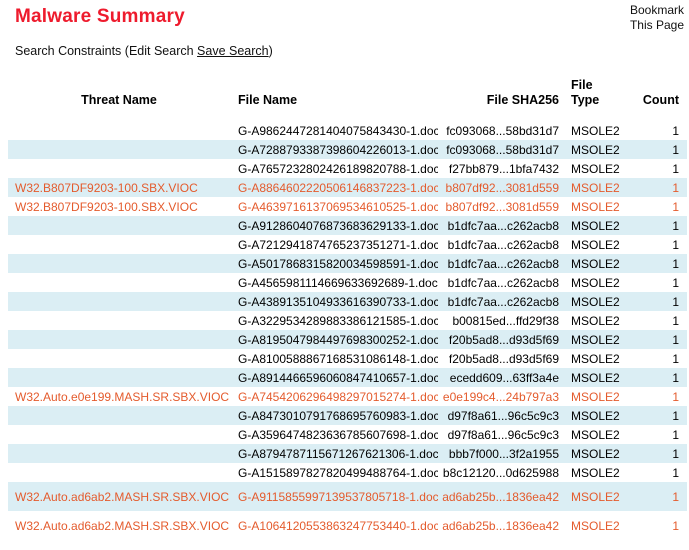  What do you see at coordinates (338, 377) in the screenshot?
I see `file-name-cell: G-A8914466596060847410657-1.doc` at bounding box center [338, 377].